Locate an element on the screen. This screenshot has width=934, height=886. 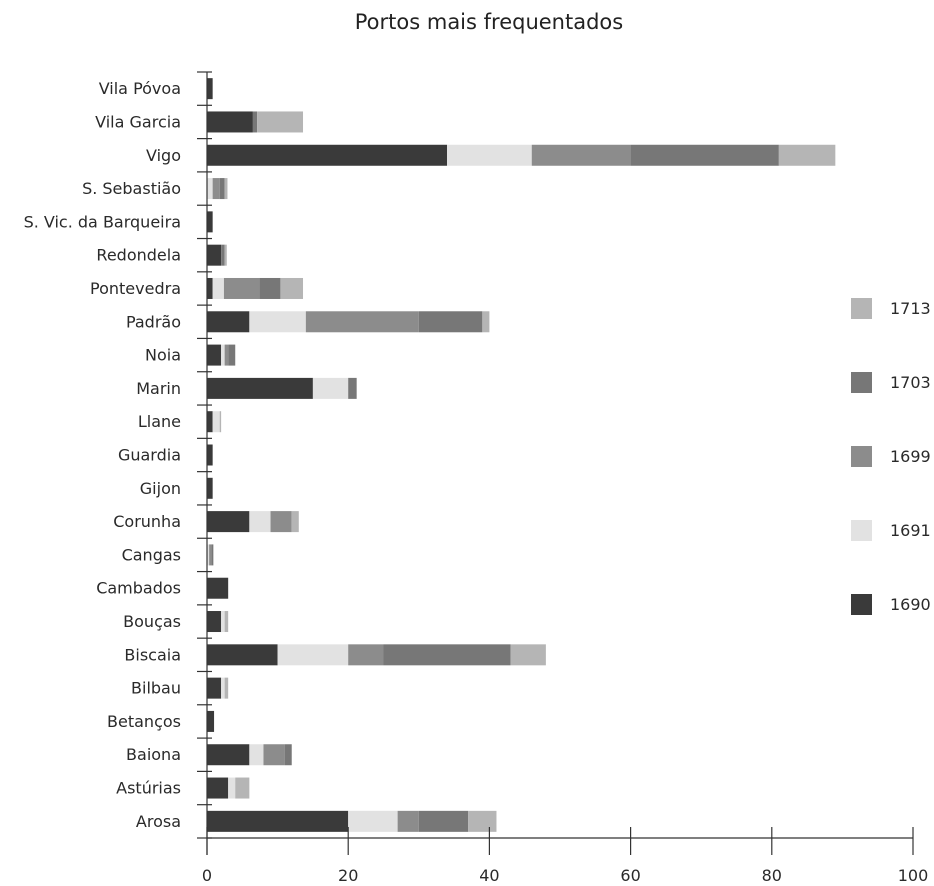
bar-segment: Arosa — 1703: 7 is located at coordinates (443, 821).